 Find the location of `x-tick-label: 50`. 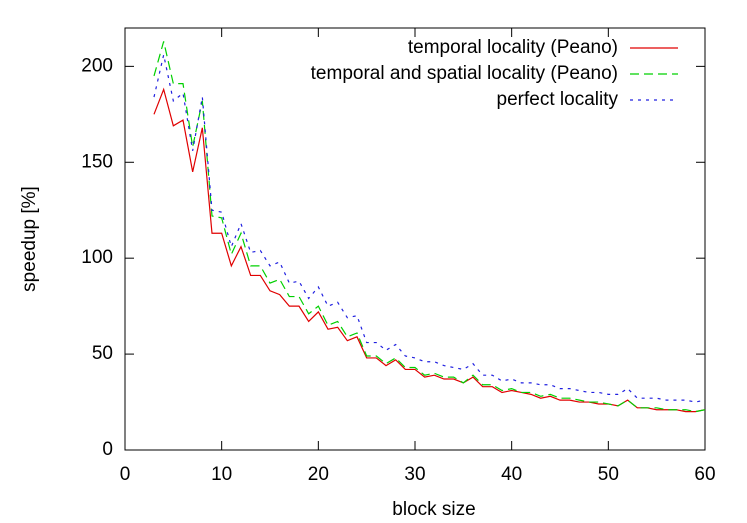

x-tick-label: 50 is located at coordinates (608, 474).